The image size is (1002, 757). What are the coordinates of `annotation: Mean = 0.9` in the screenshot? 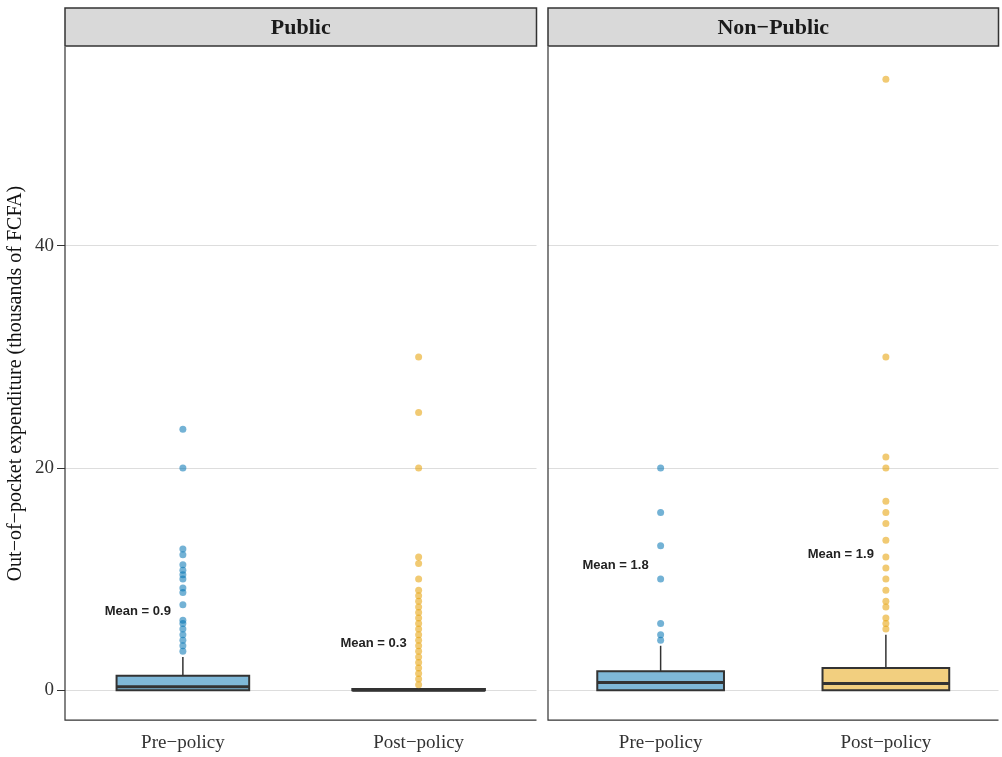 It's located at (137, 611).